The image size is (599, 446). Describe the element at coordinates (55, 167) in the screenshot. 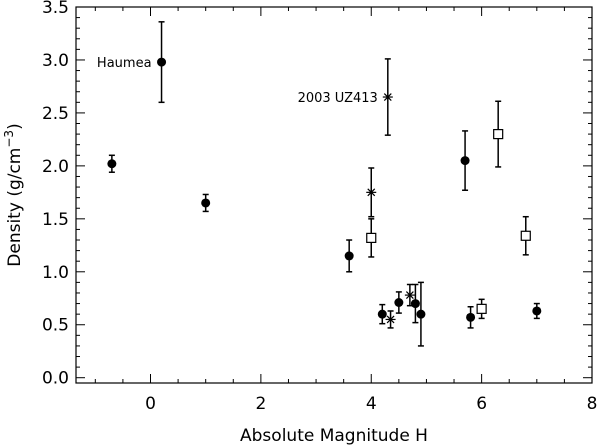

I see `y-tick-label: 2.0` at that location.